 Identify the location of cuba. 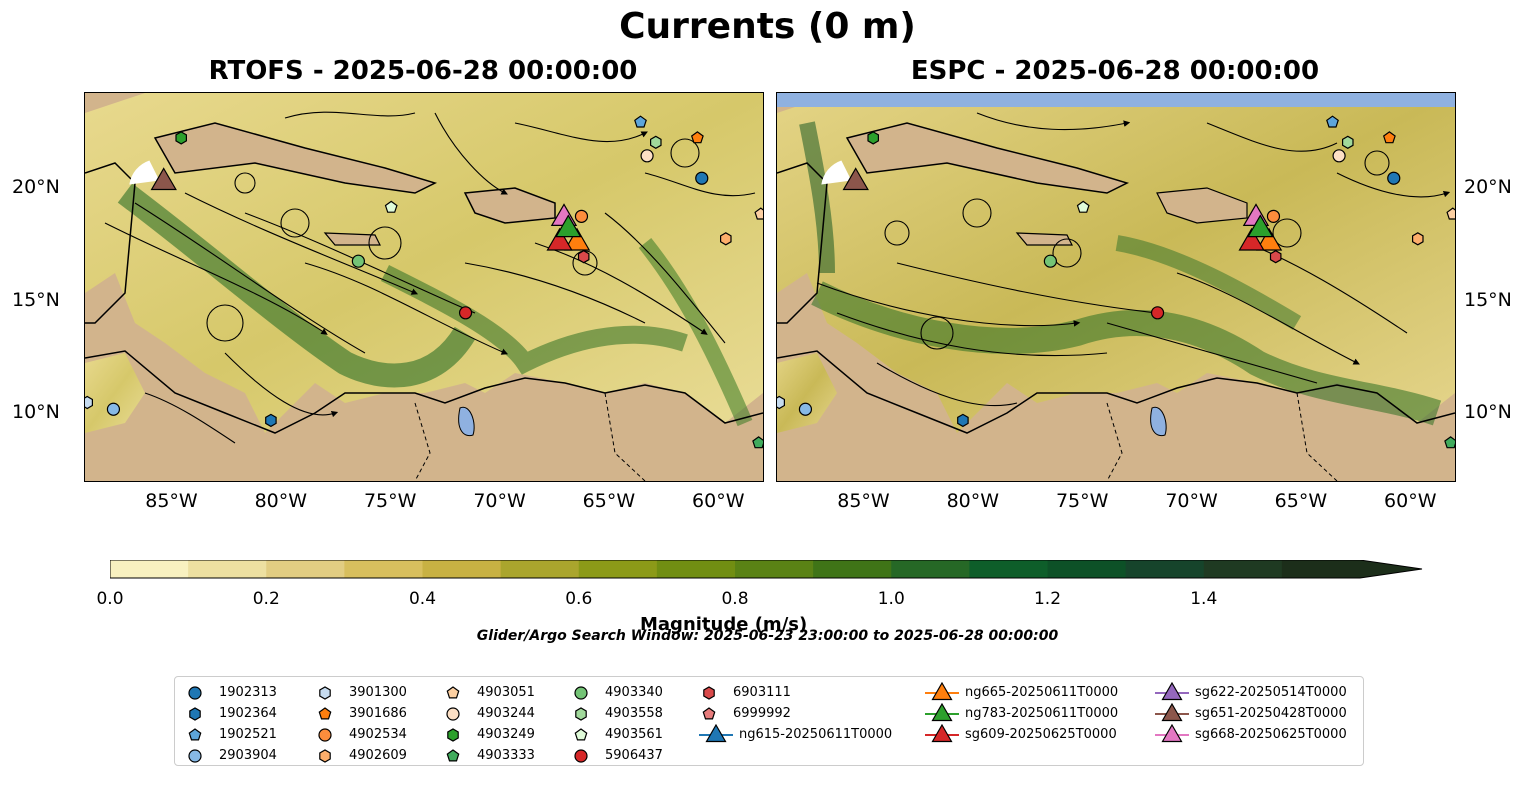
(987, 158).